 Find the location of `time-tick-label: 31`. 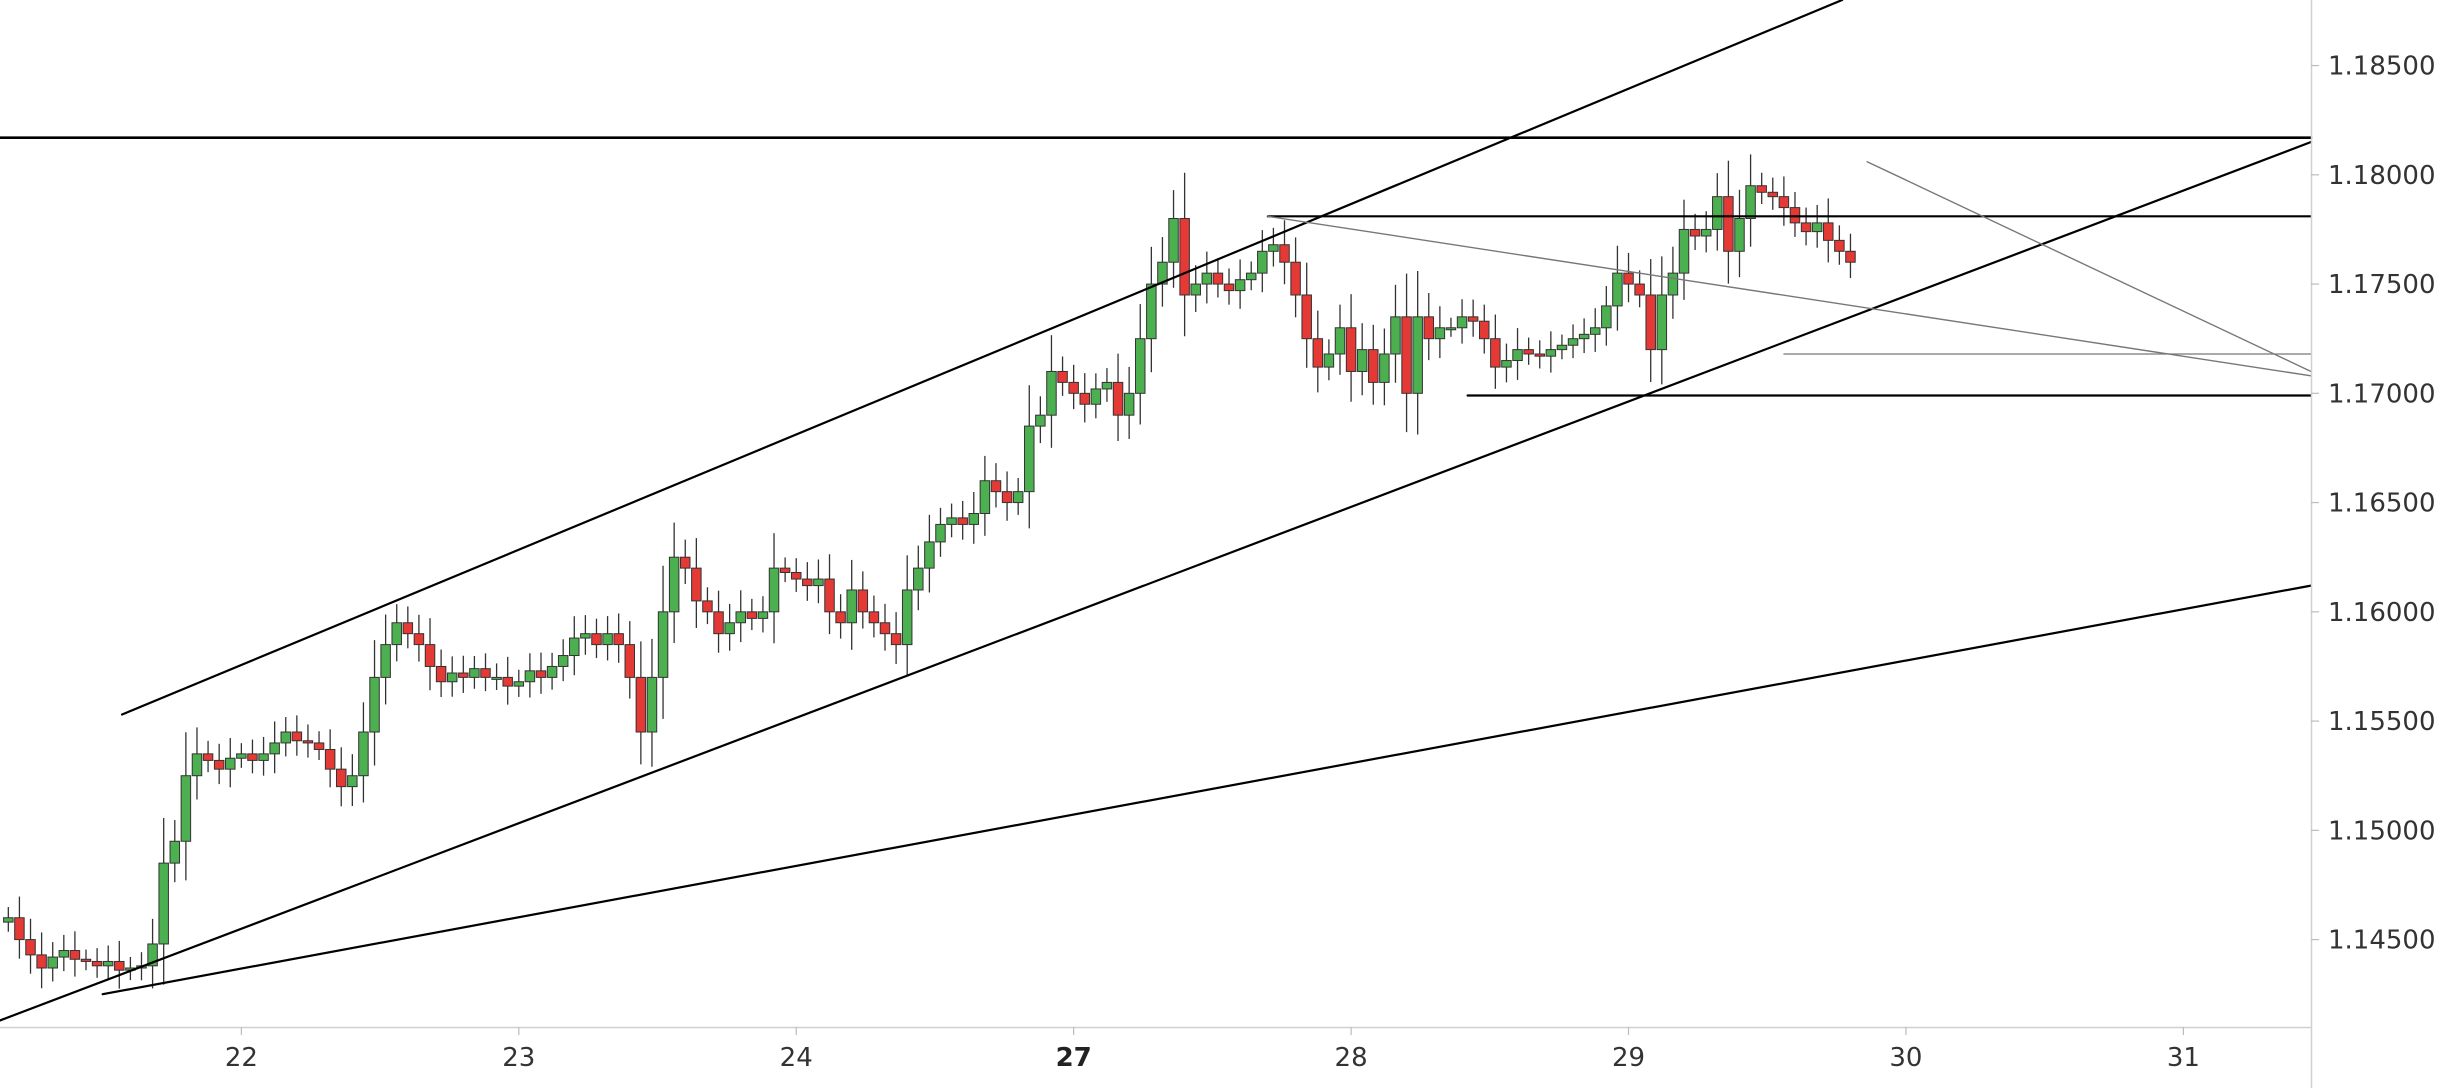

time-tick-label: 31 is located at coordinates (2183, 1058).